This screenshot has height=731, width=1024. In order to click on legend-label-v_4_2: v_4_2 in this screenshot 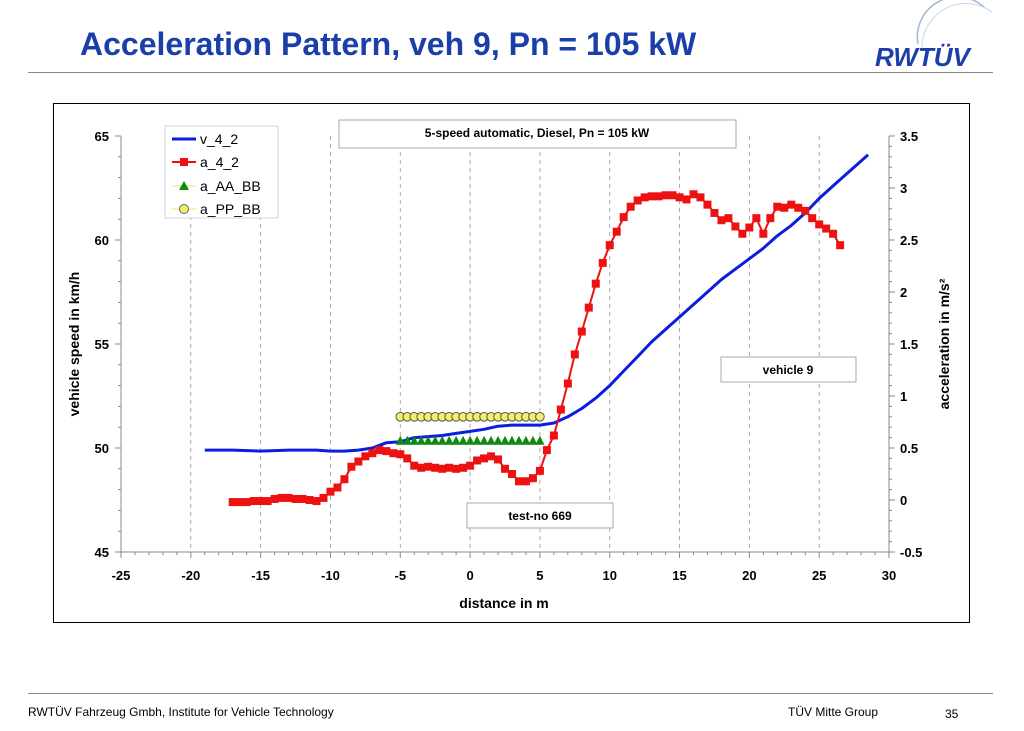, I will do `click(219, 139)`.